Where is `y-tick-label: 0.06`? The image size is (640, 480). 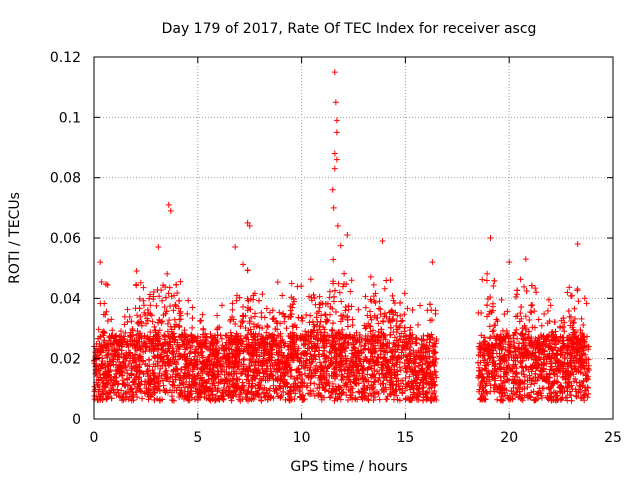 y-tick-label: 0.06 is located at coordinates (65, 239).